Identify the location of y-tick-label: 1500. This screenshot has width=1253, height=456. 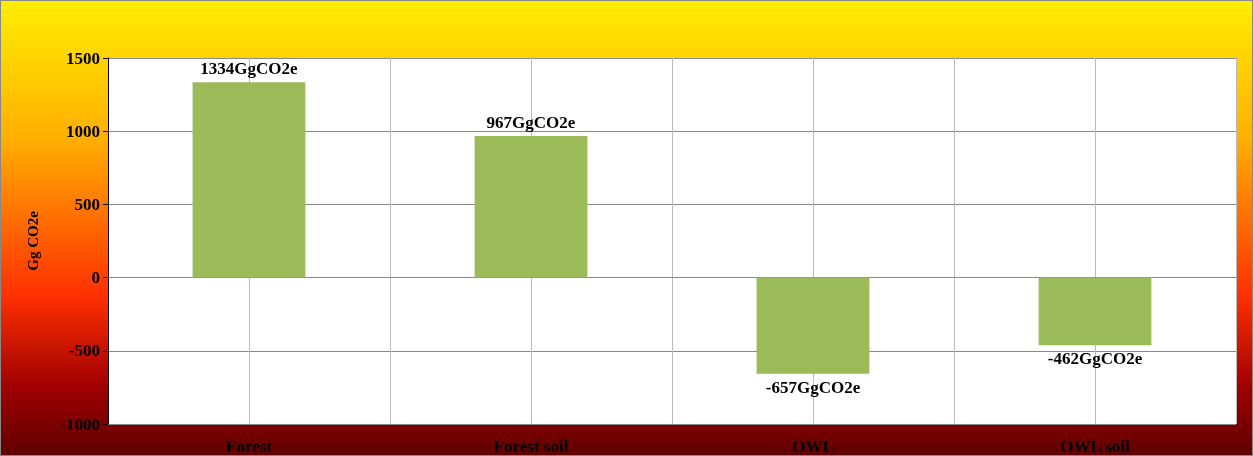
(83, 58).